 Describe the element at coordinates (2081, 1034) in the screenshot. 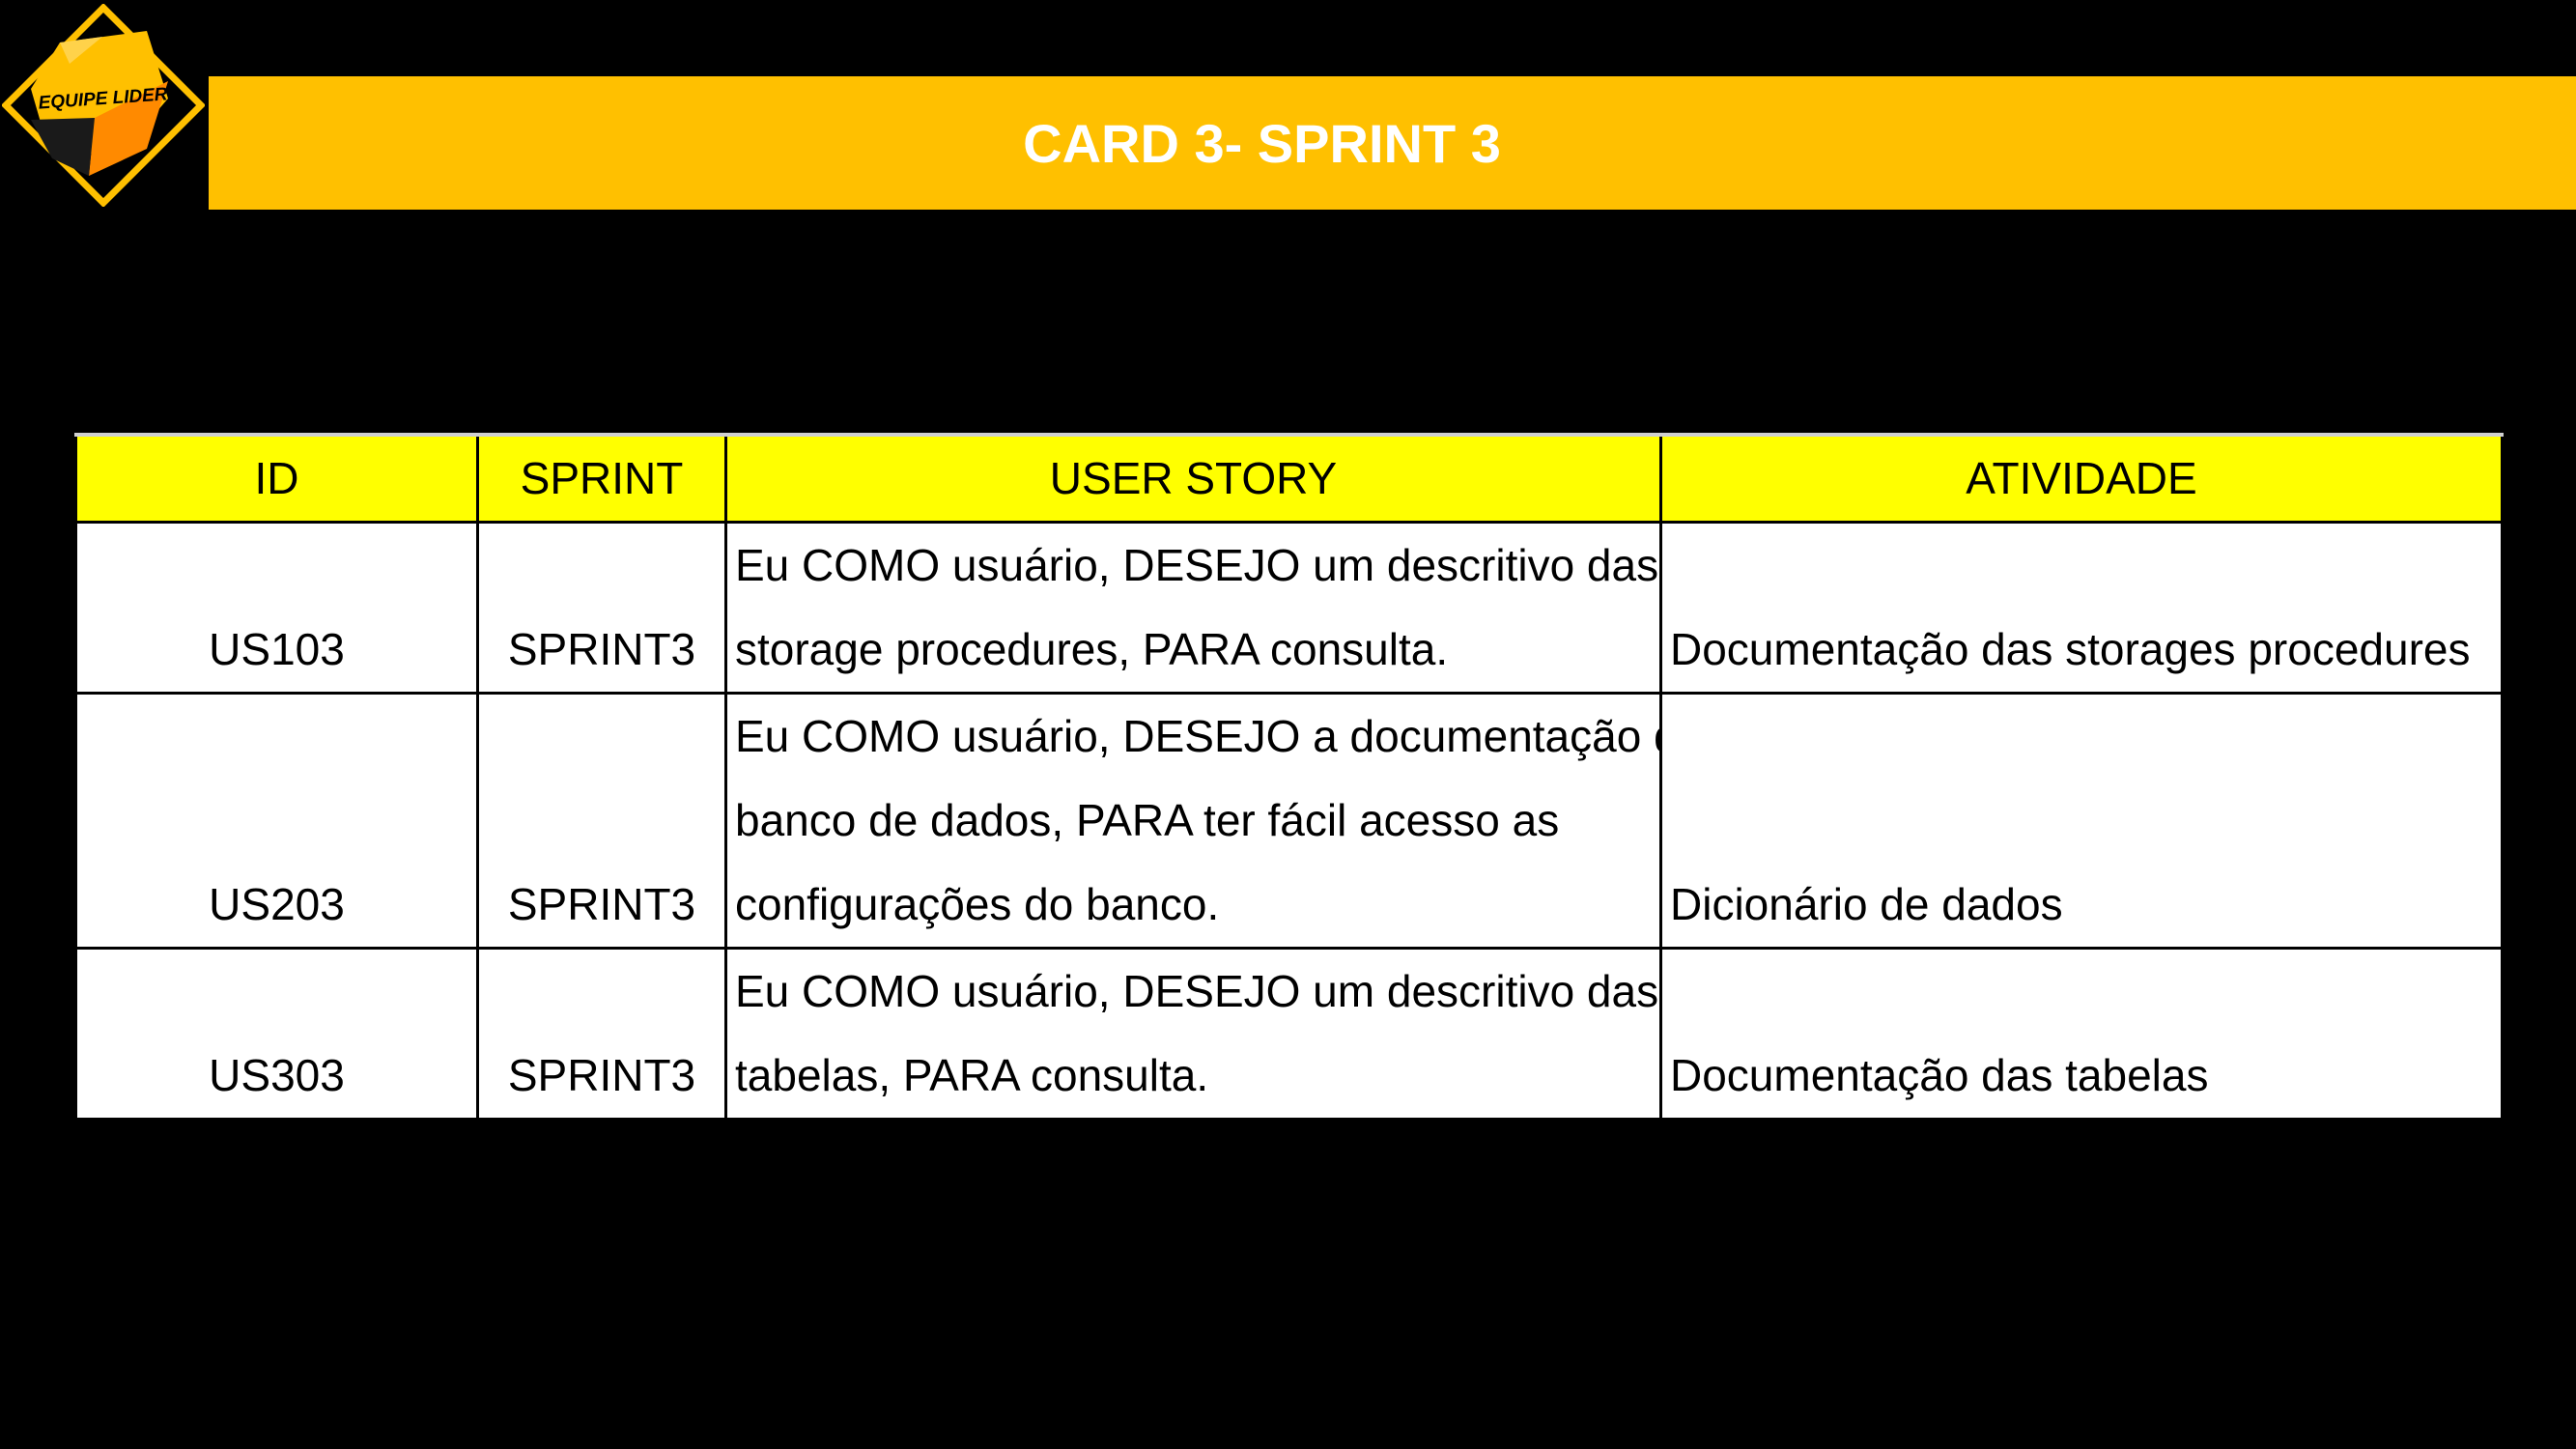

I see `cell-atividade: Documentação das tabelas` at that location.